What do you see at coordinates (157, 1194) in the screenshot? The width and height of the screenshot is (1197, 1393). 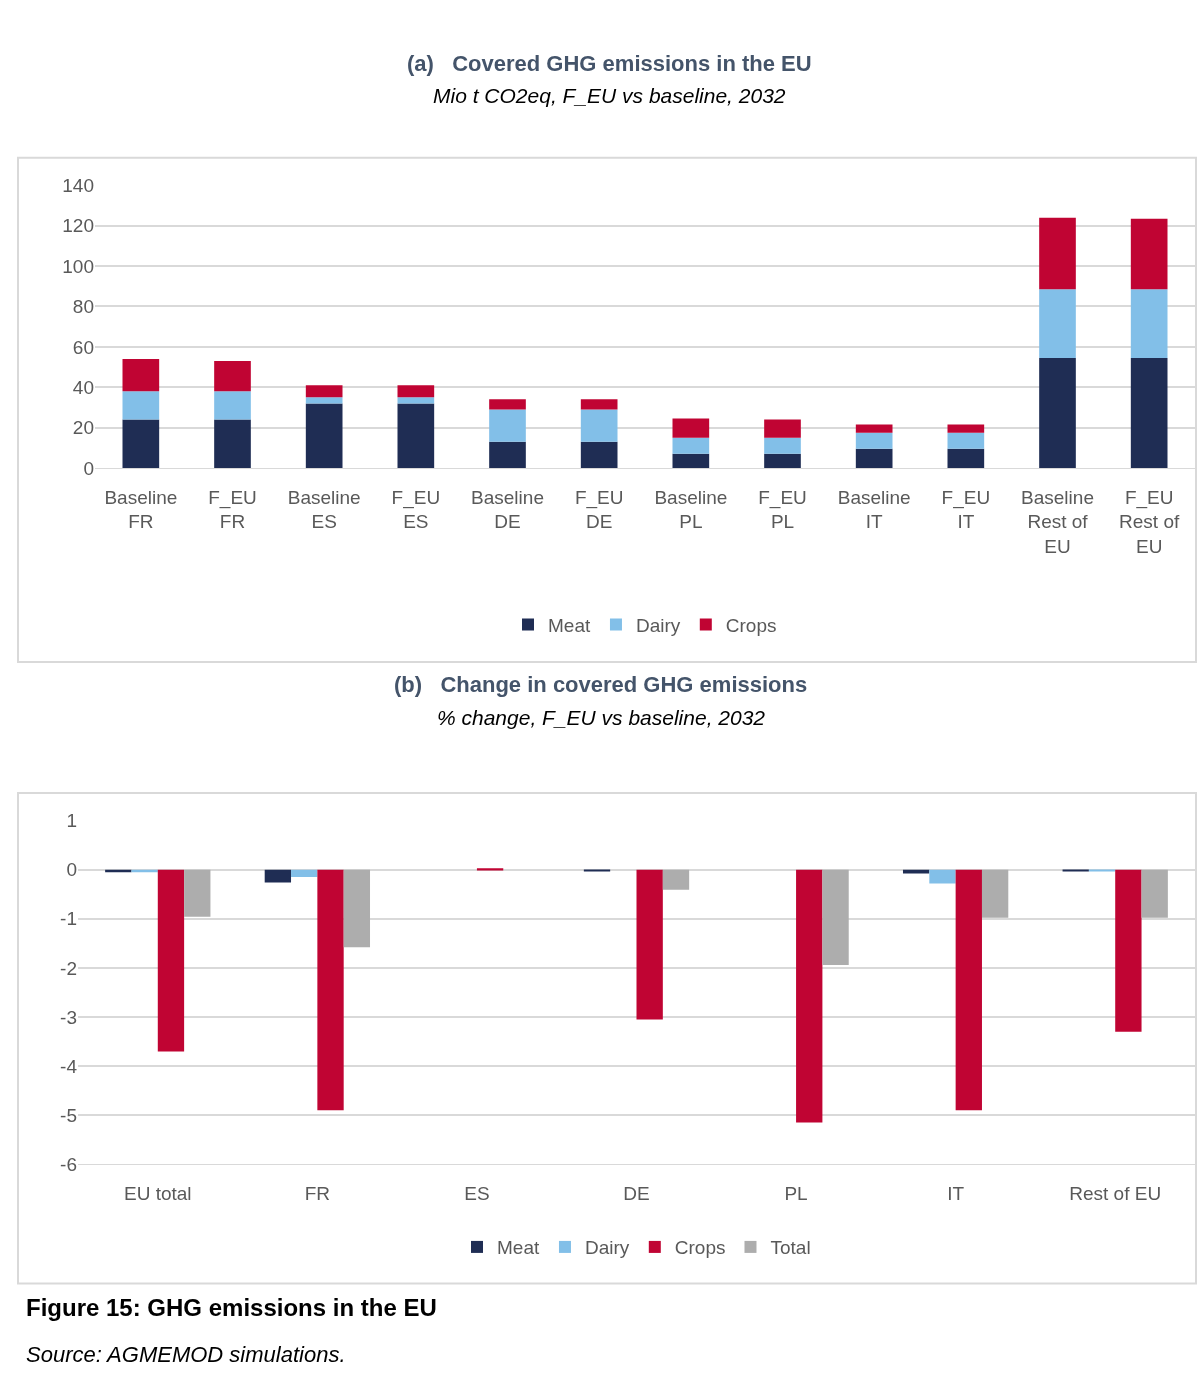 I see `x-tick-label: EU total` at bounding box center [157, 1194].